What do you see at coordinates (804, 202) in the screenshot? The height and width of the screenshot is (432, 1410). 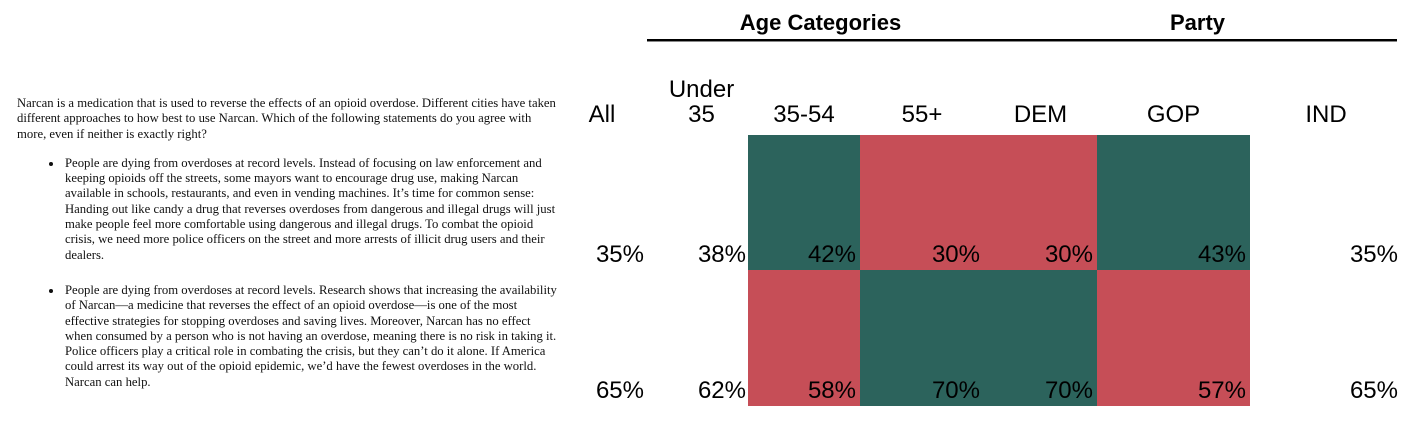 I see `cell-row1-35-54: 42%` at bounding box center [804, 202].